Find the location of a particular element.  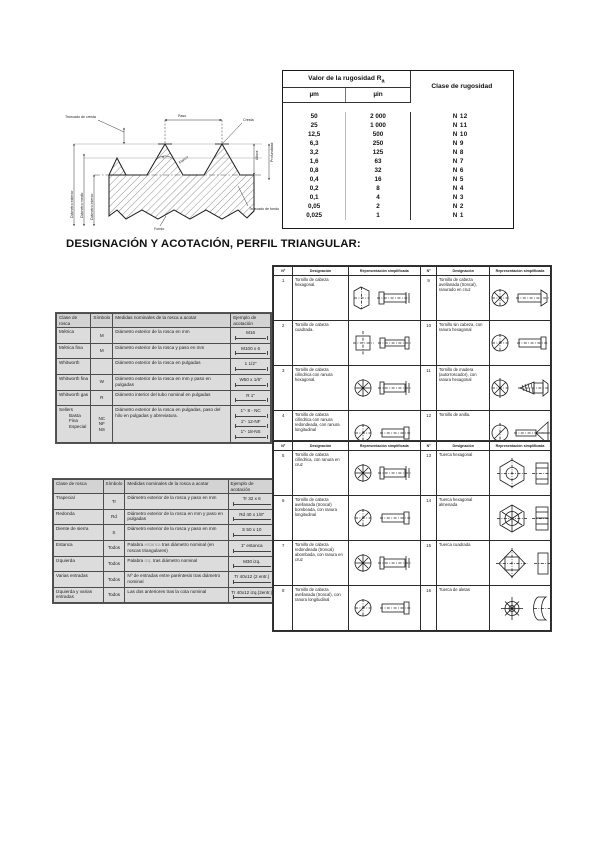

roughness-row: 3,2 125 N 8 is located at coordinates (398, 153).